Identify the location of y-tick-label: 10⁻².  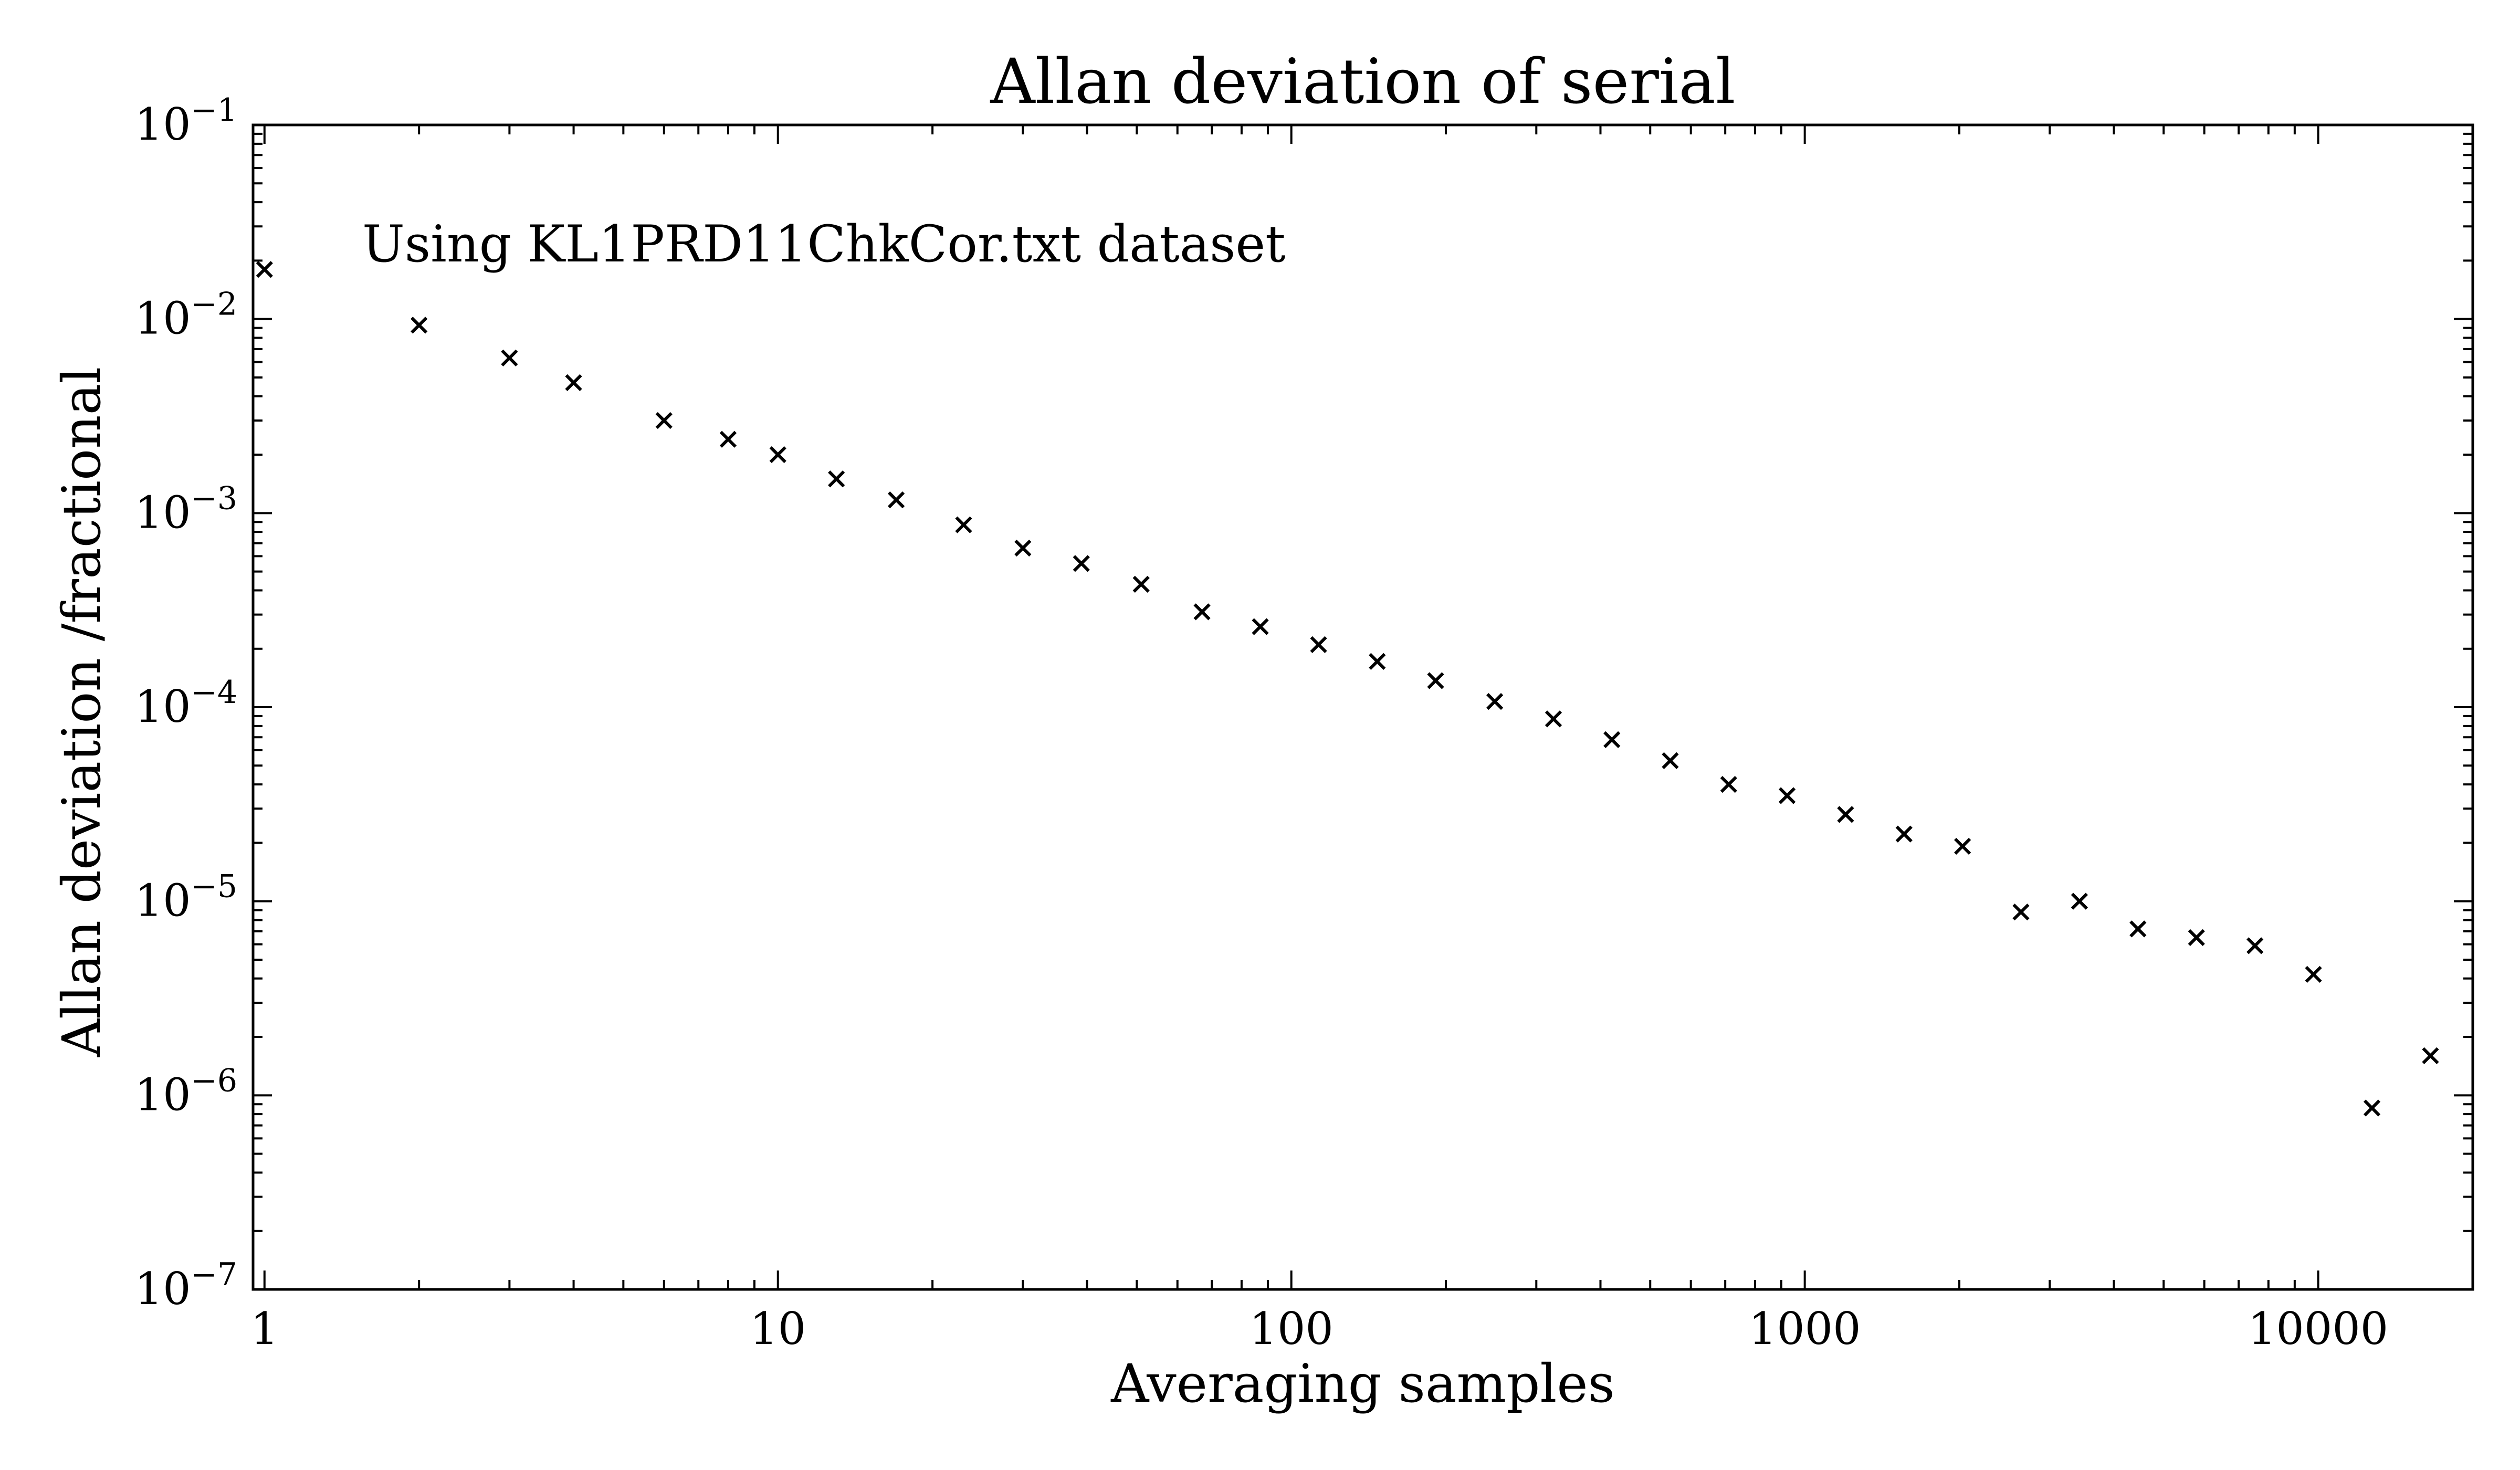
(186, 315).